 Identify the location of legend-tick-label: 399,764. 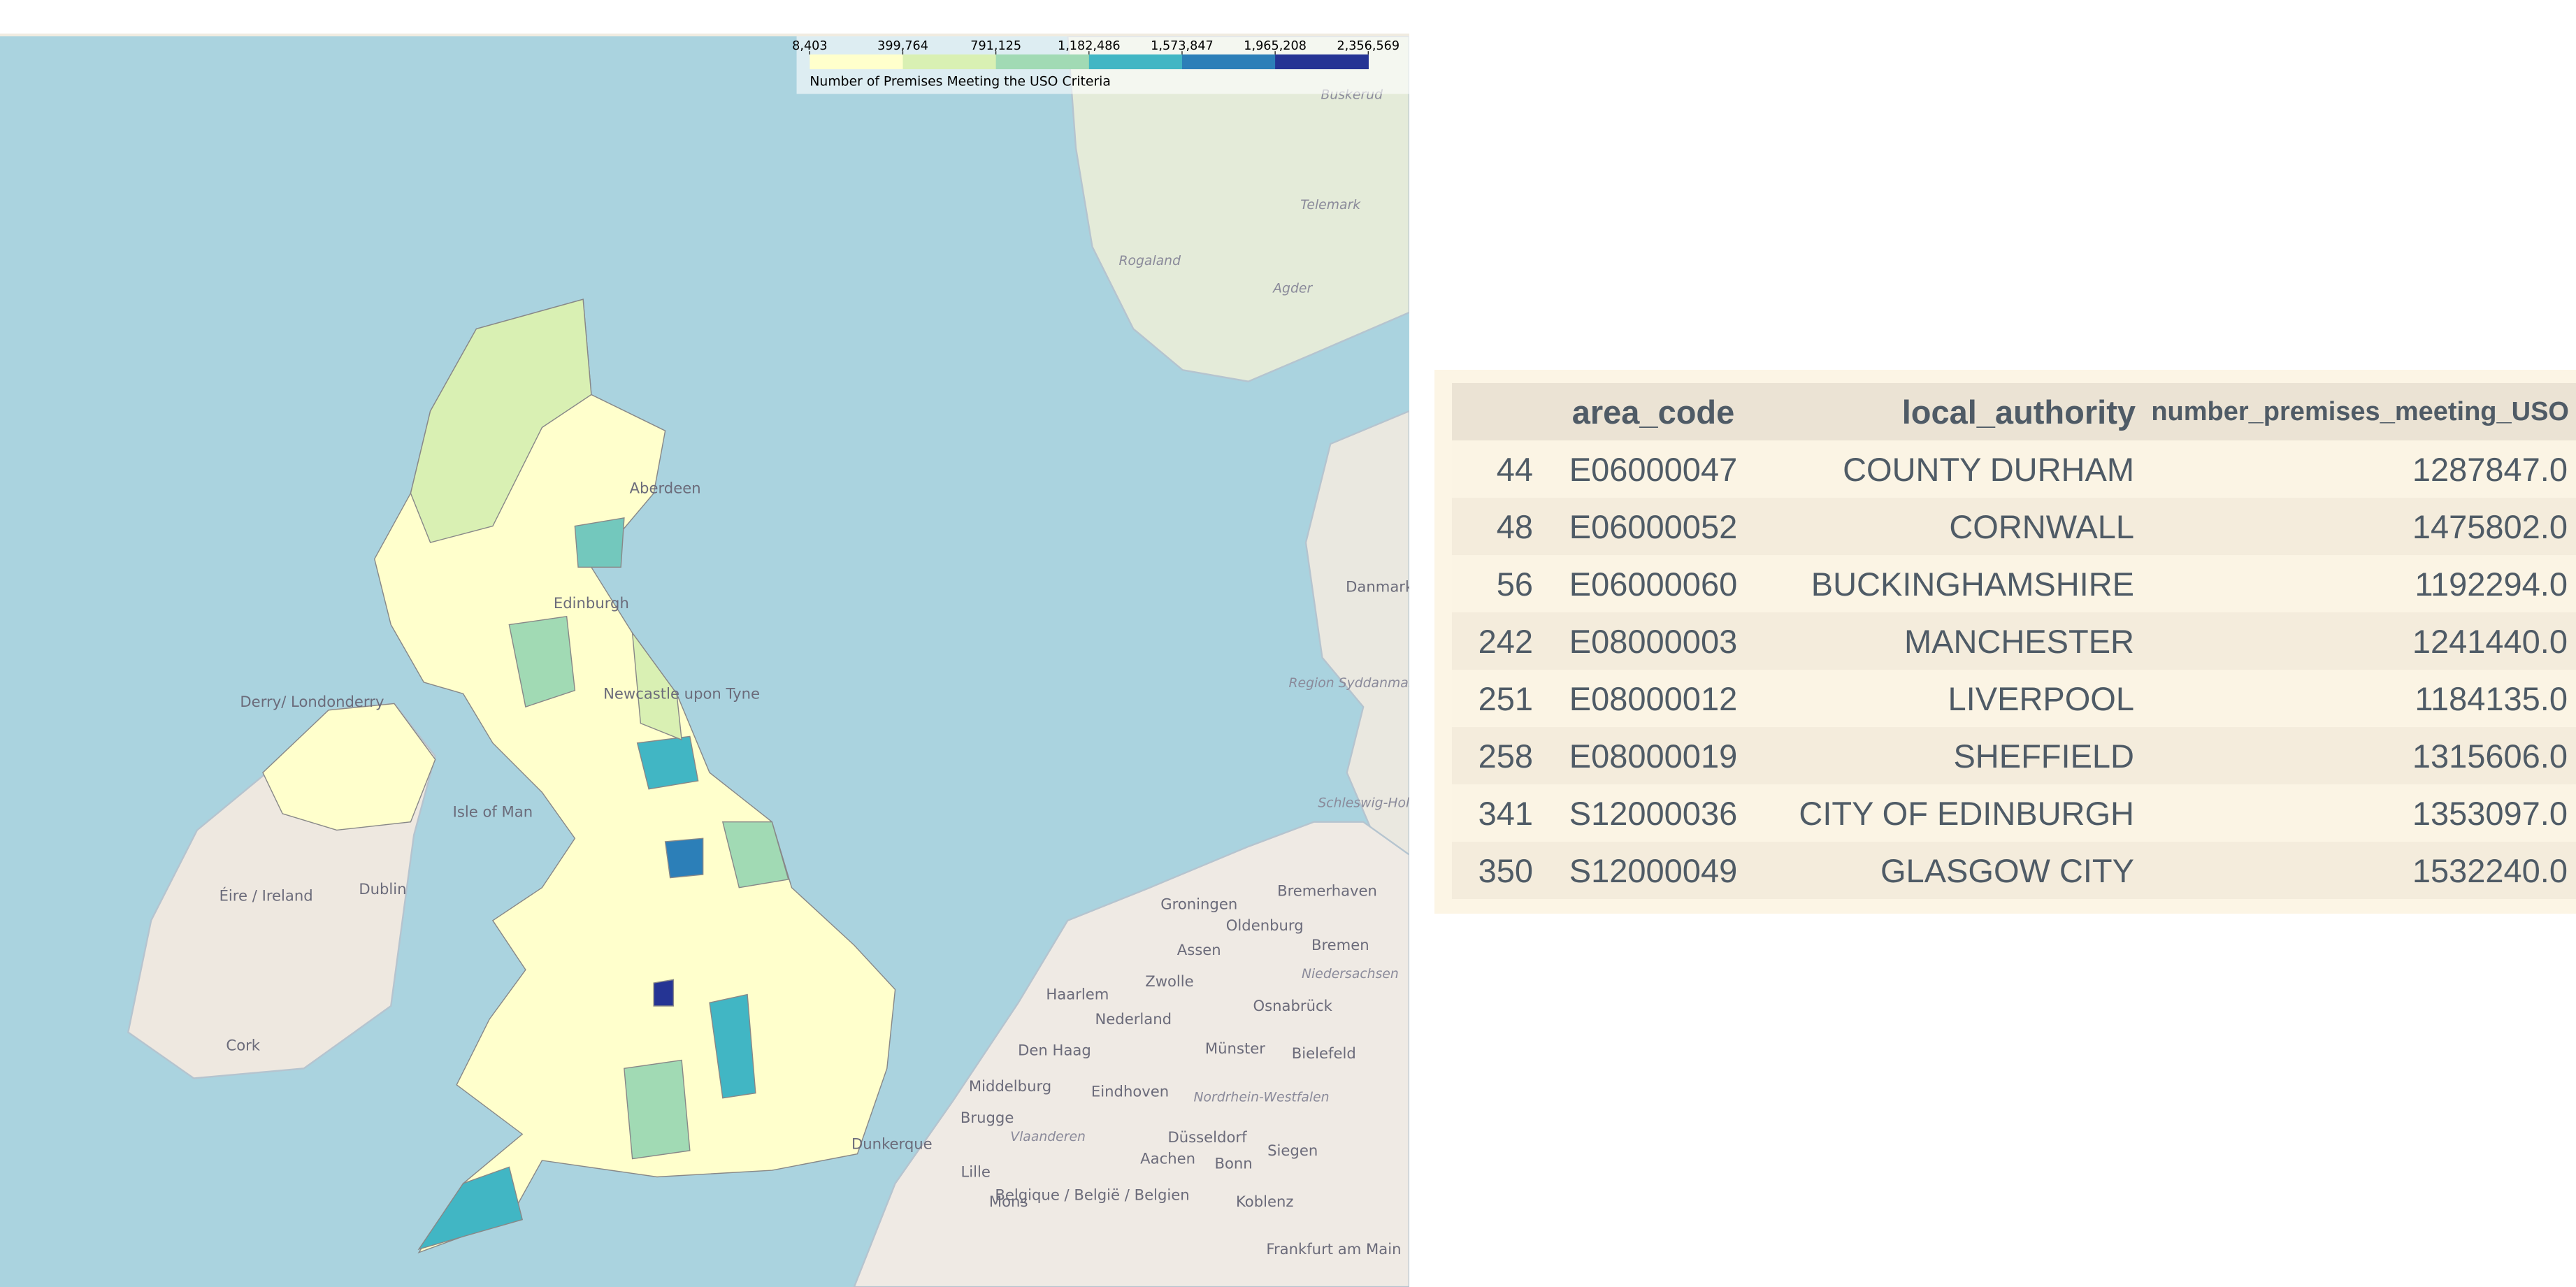
(902, 46).